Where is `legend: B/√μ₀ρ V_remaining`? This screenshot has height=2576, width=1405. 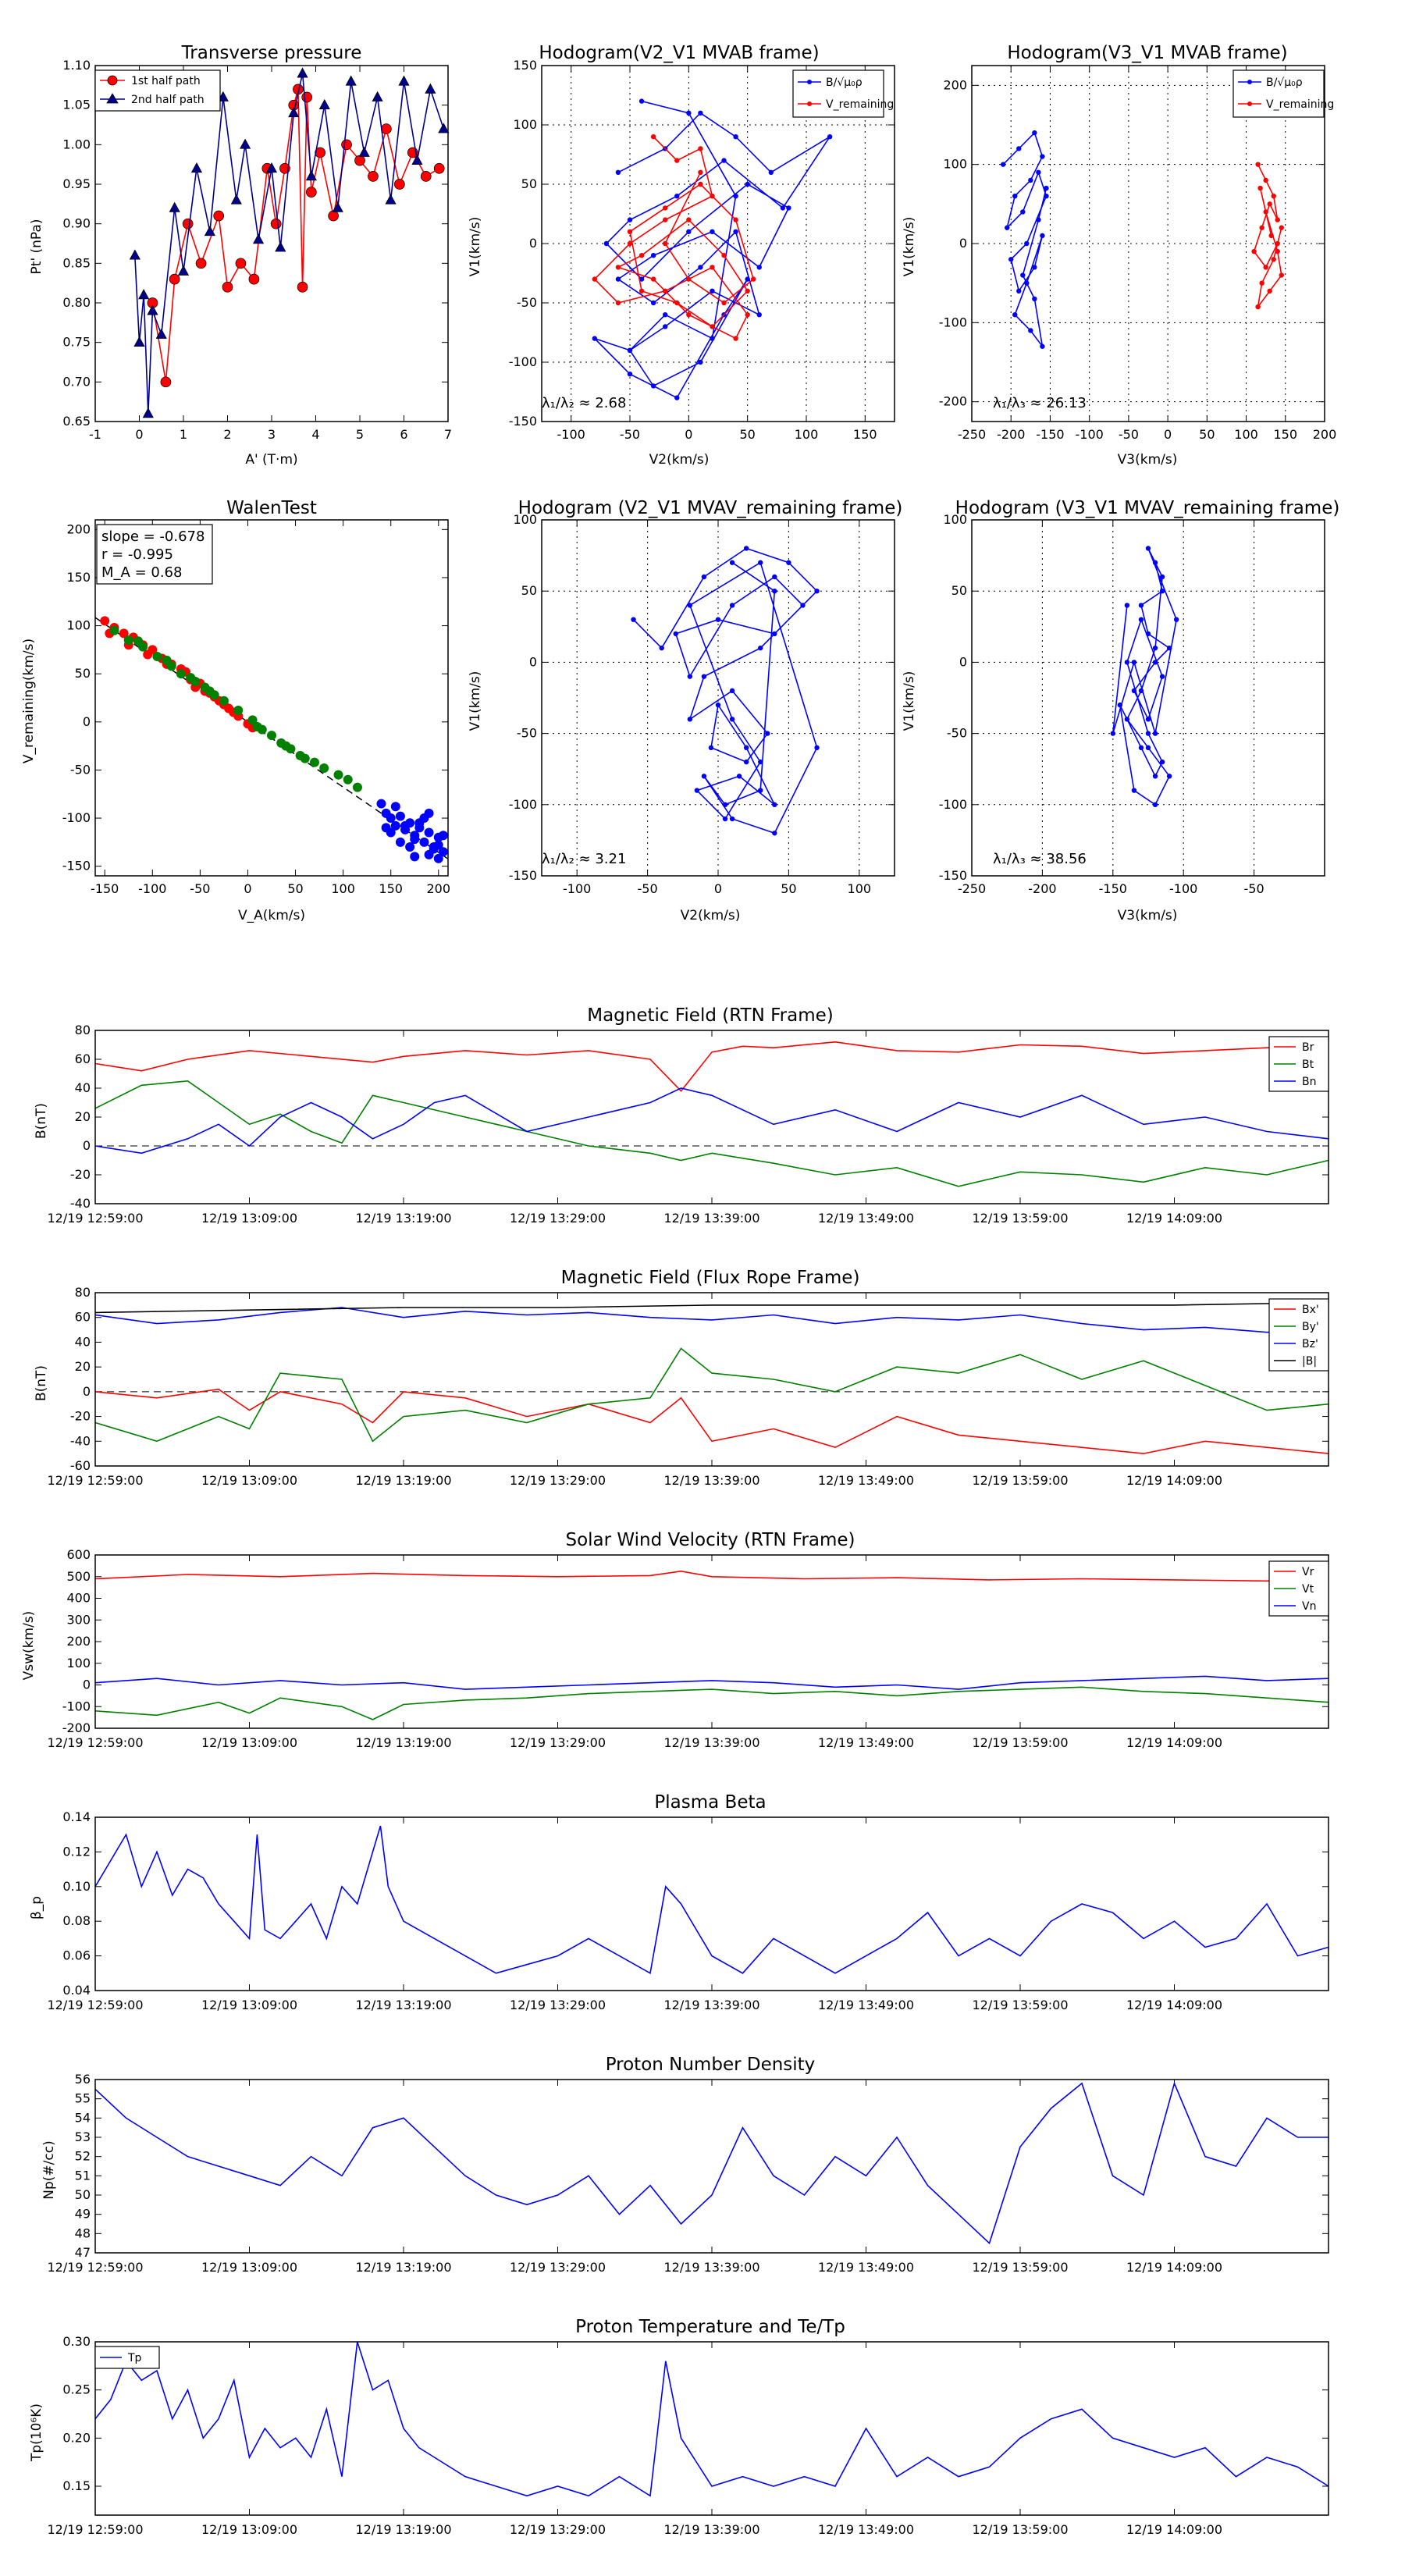
legend: B/√μ₀ρ V_remaining is located at coordinates (843, 93).